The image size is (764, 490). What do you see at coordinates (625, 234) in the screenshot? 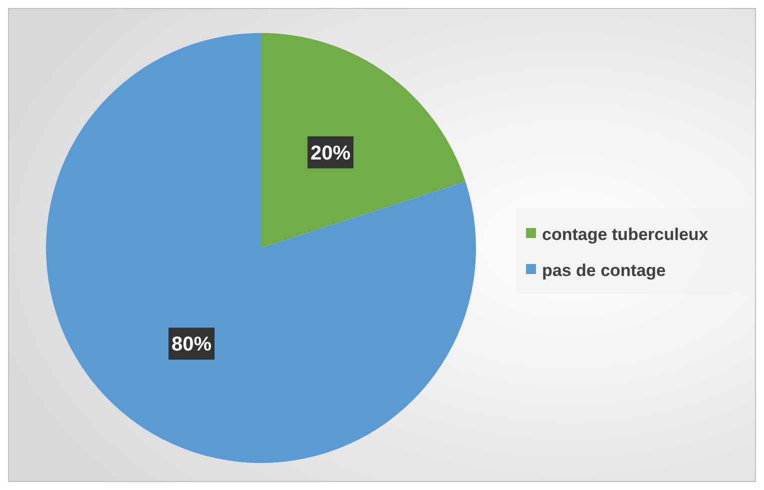
I see `legend-label: contage tuberculeux` at bounding box center [625, 234].